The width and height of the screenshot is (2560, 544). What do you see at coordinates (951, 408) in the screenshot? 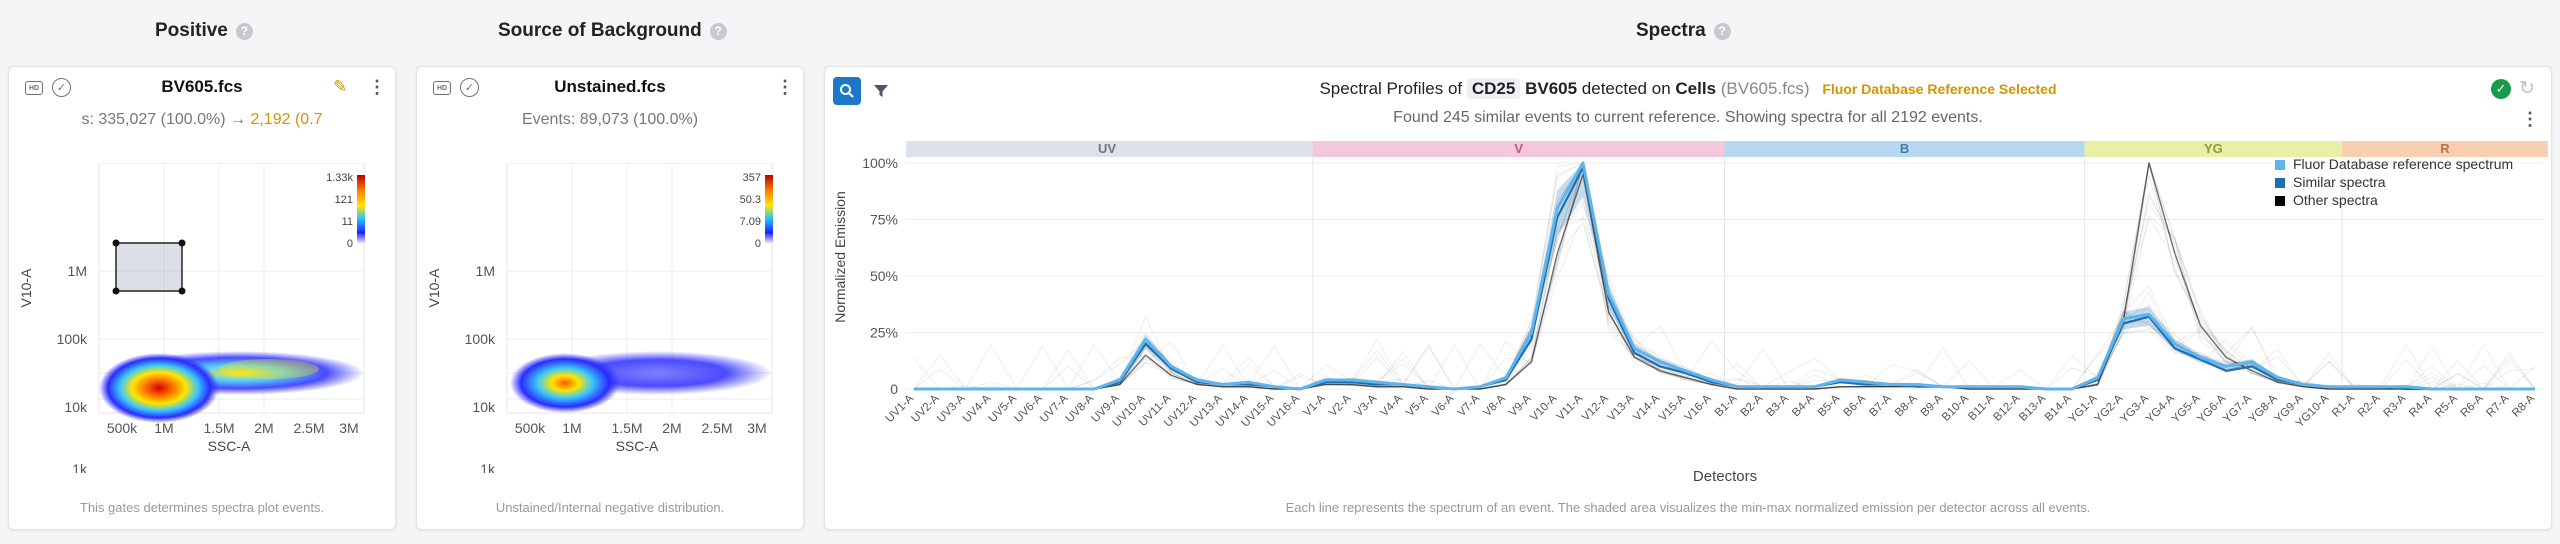
I see `x-tick: UV3-A` at bounding box center [951, 408].